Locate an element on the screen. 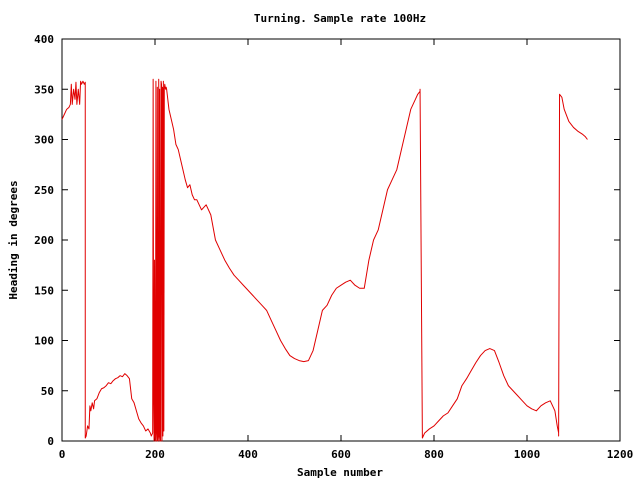 The width and height of the screenshot is (640, 480). y-tick-label: 400 is located at coordinates (44, 39).